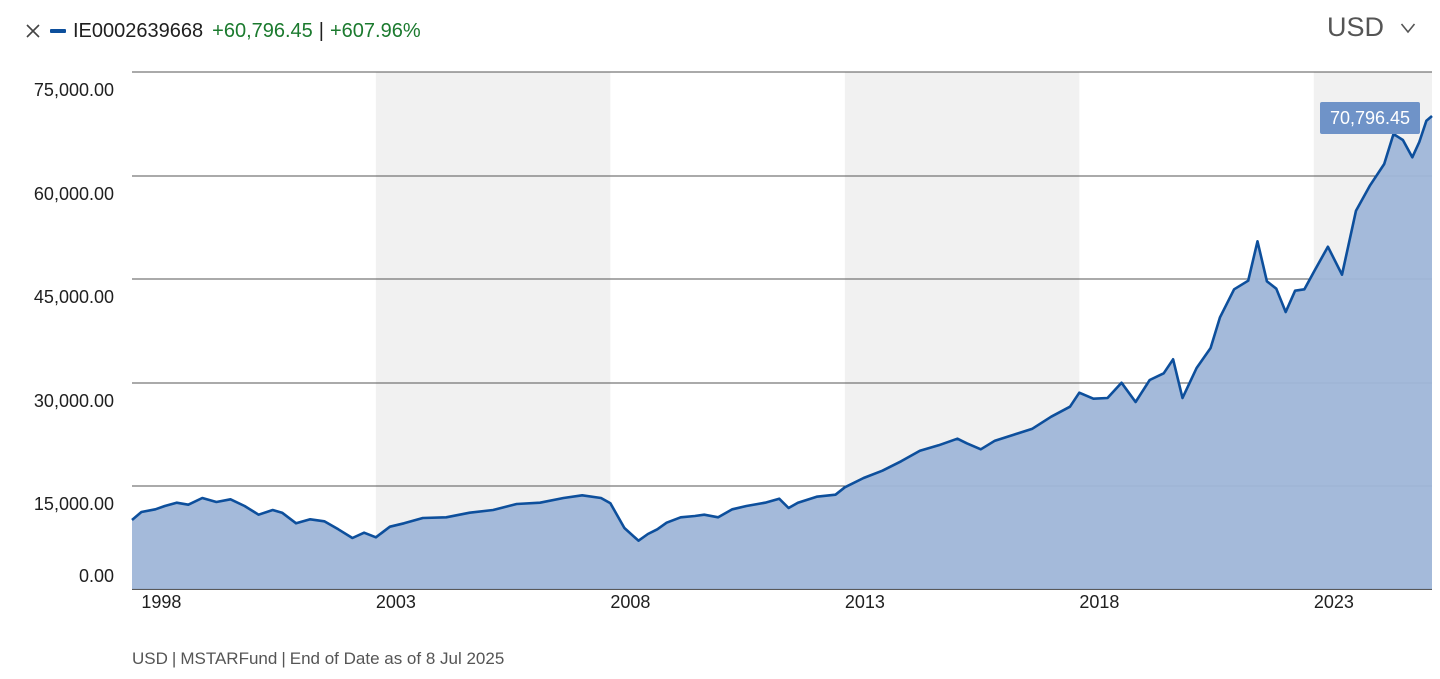 The width and height of the screenshot is (1440, 679). What do you see at coordinates (138, 30) in the screenshot?
I see `series-symbol: IE0002639668` at bounding box center [138, 30].